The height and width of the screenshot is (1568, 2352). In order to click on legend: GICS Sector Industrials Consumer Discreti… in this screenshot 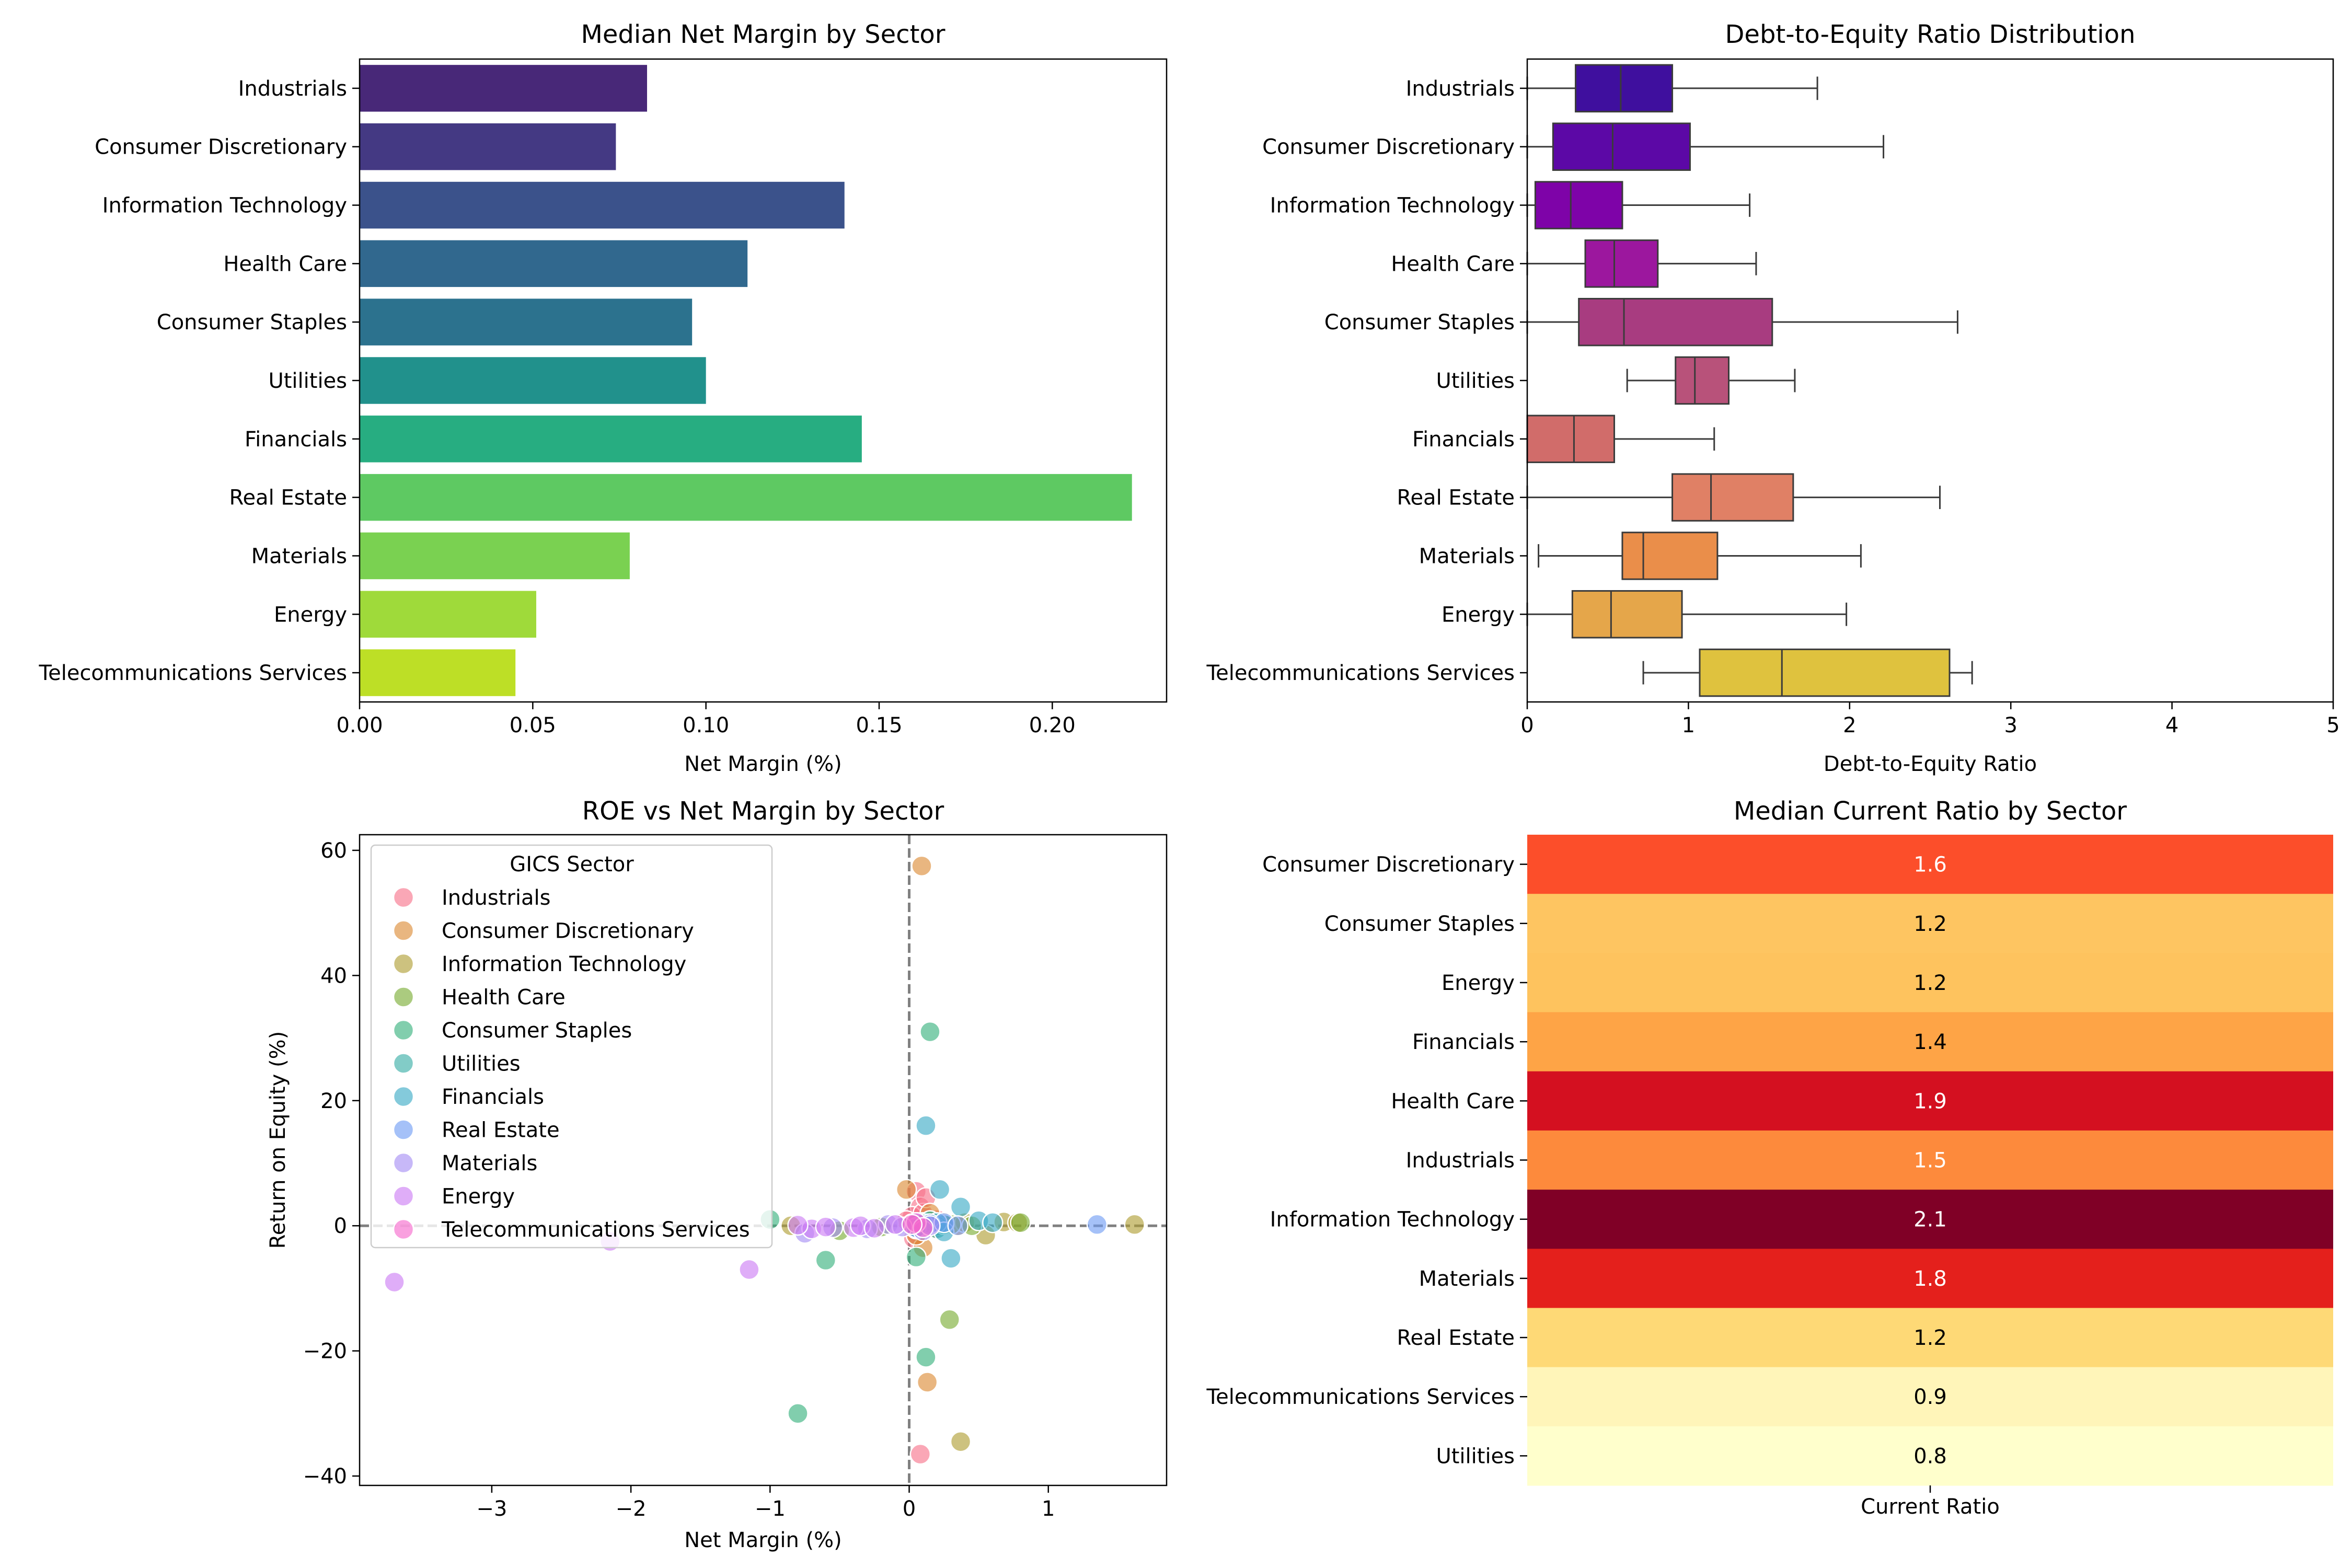, I will do `click(571, 1046)`.